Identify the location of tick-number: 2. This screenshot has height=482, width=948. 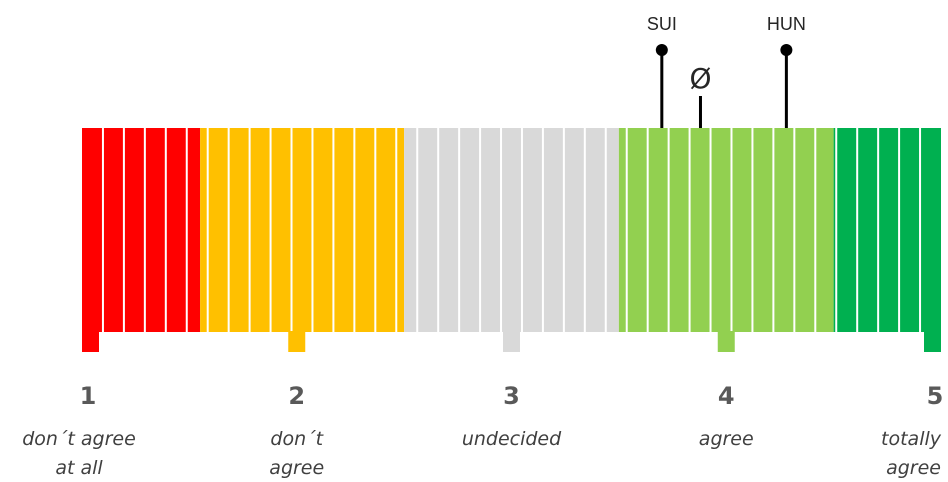
(296, 396).